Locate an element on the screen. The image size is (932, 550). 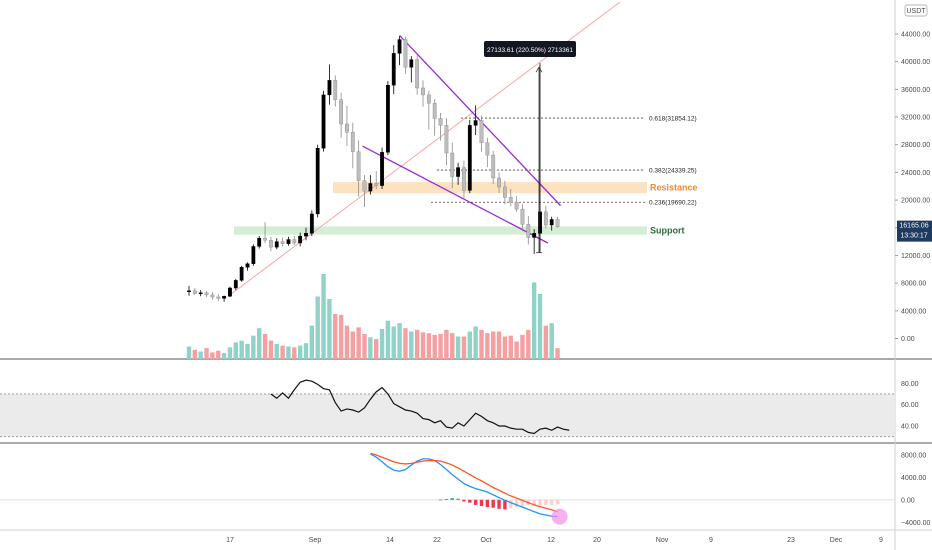
price-tick-label: 8000.00 is located at coordinates (913, 284).